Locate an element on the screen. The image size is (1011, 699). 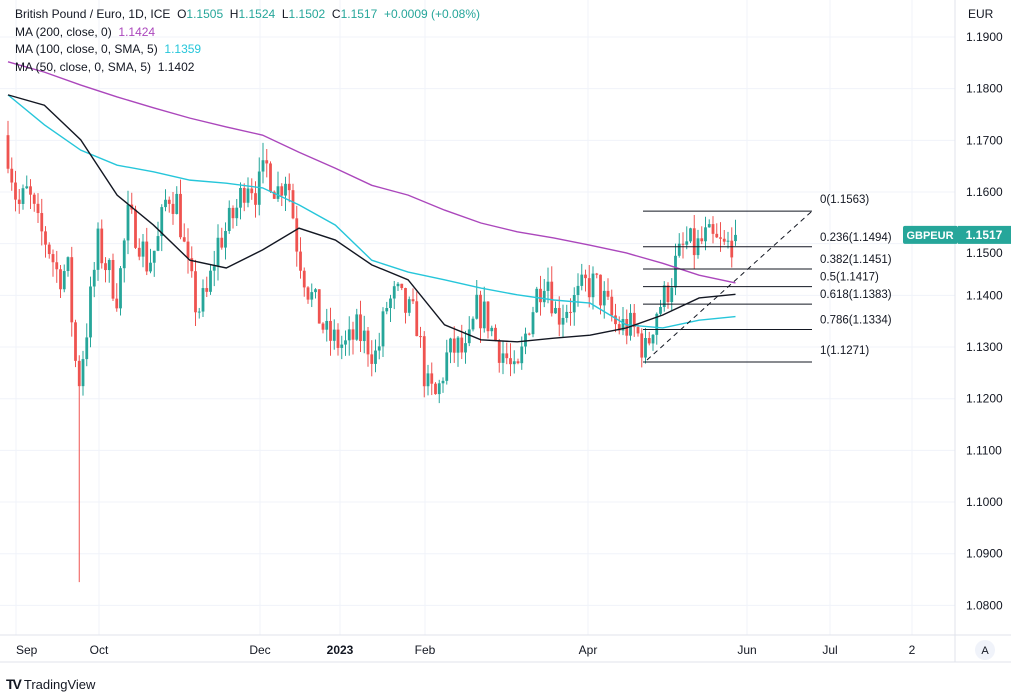
price-tick-label: 1.1100 is located at coordinates (984, 450).